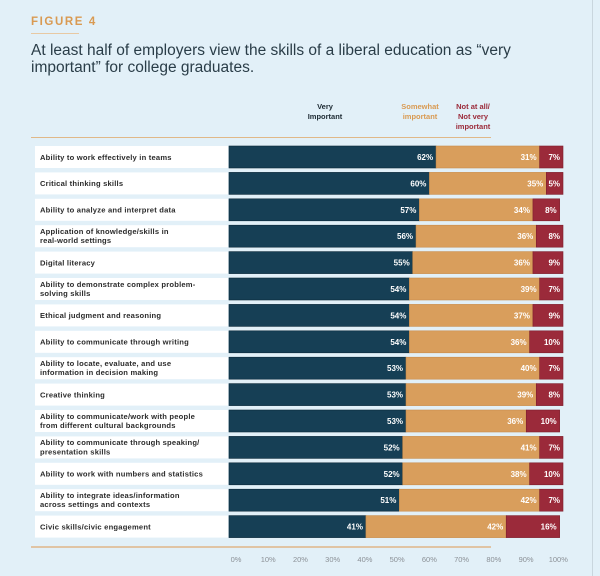 This screenshot has width=600, height=576. I want to click on x-tick-label: 0%, so click(236, 559).